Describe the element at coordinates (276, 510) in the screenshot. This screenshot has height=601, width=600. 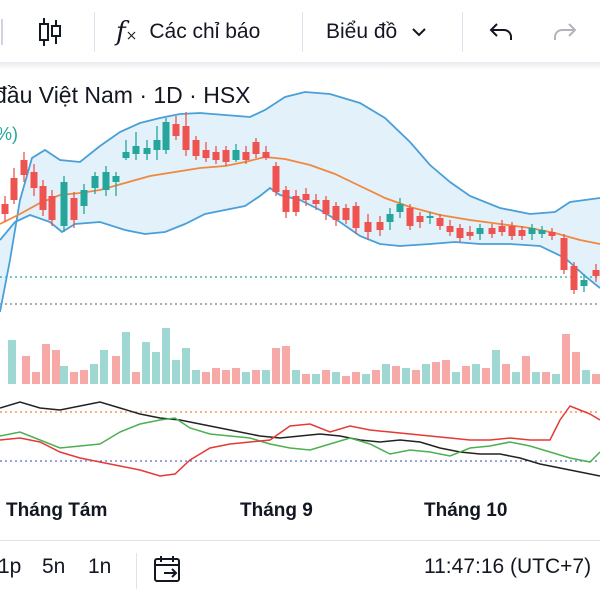
I see `x-axis-label: Tháng 9` at that location.